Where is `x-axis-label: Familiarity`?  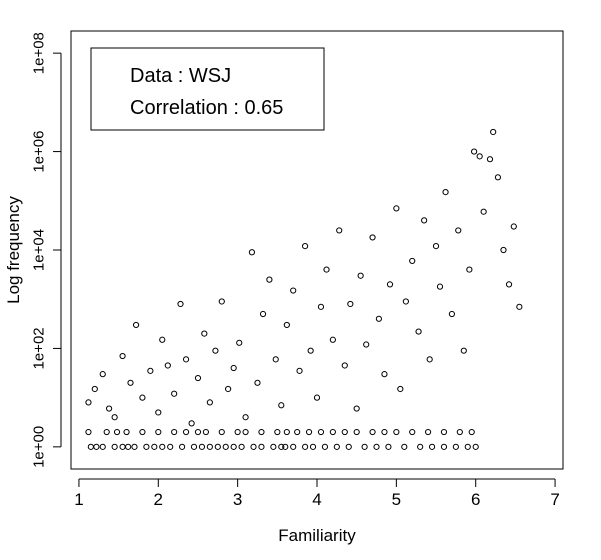 x-axis-label: Familiarity is located at coordinates (317, 535).